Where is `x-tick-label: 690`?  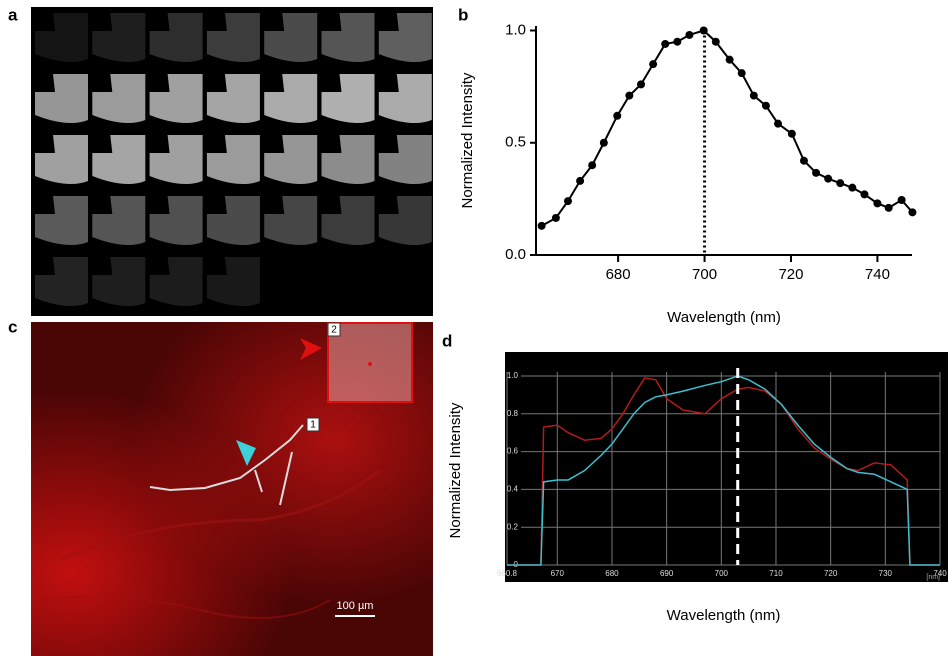
x-tick-label: 690 is located at coordinates (667, 573).